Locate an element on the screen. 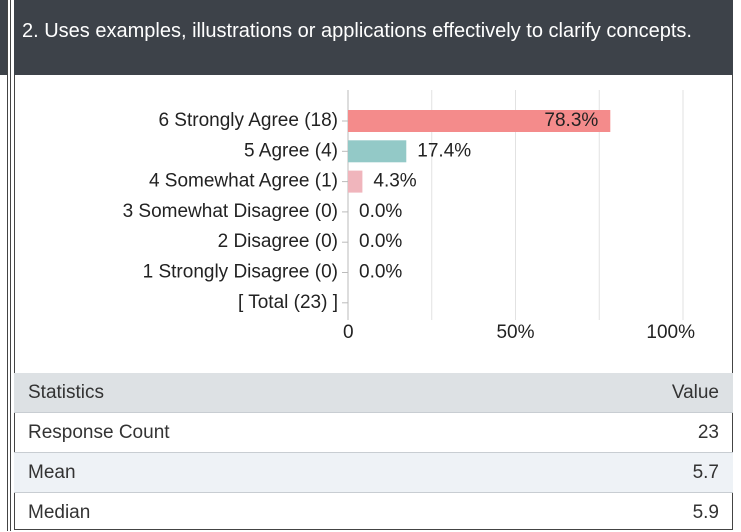 This screenshot has height=532, width=741. cell: 5.9 is located at coordinates (622, 512).